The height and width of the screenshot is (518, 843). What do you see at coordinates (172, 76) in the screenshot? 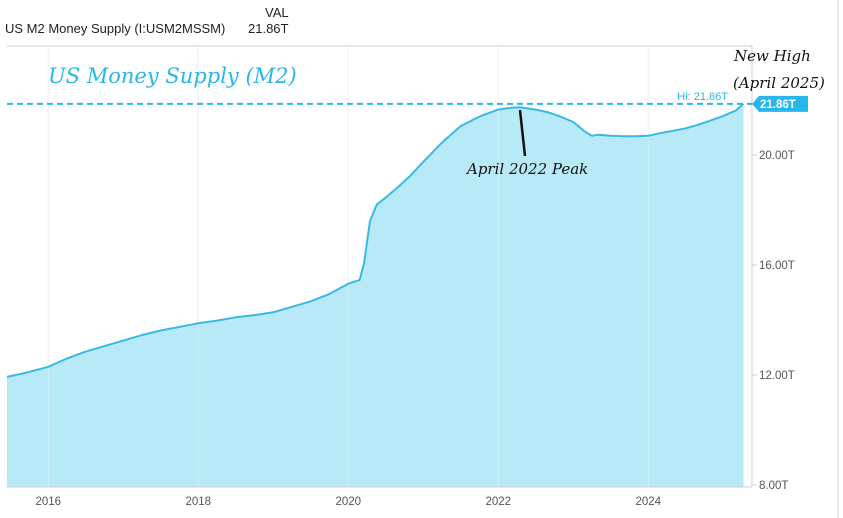
I see `chart-title: US Money Supply (M2)` at bounding box center [172, 76].